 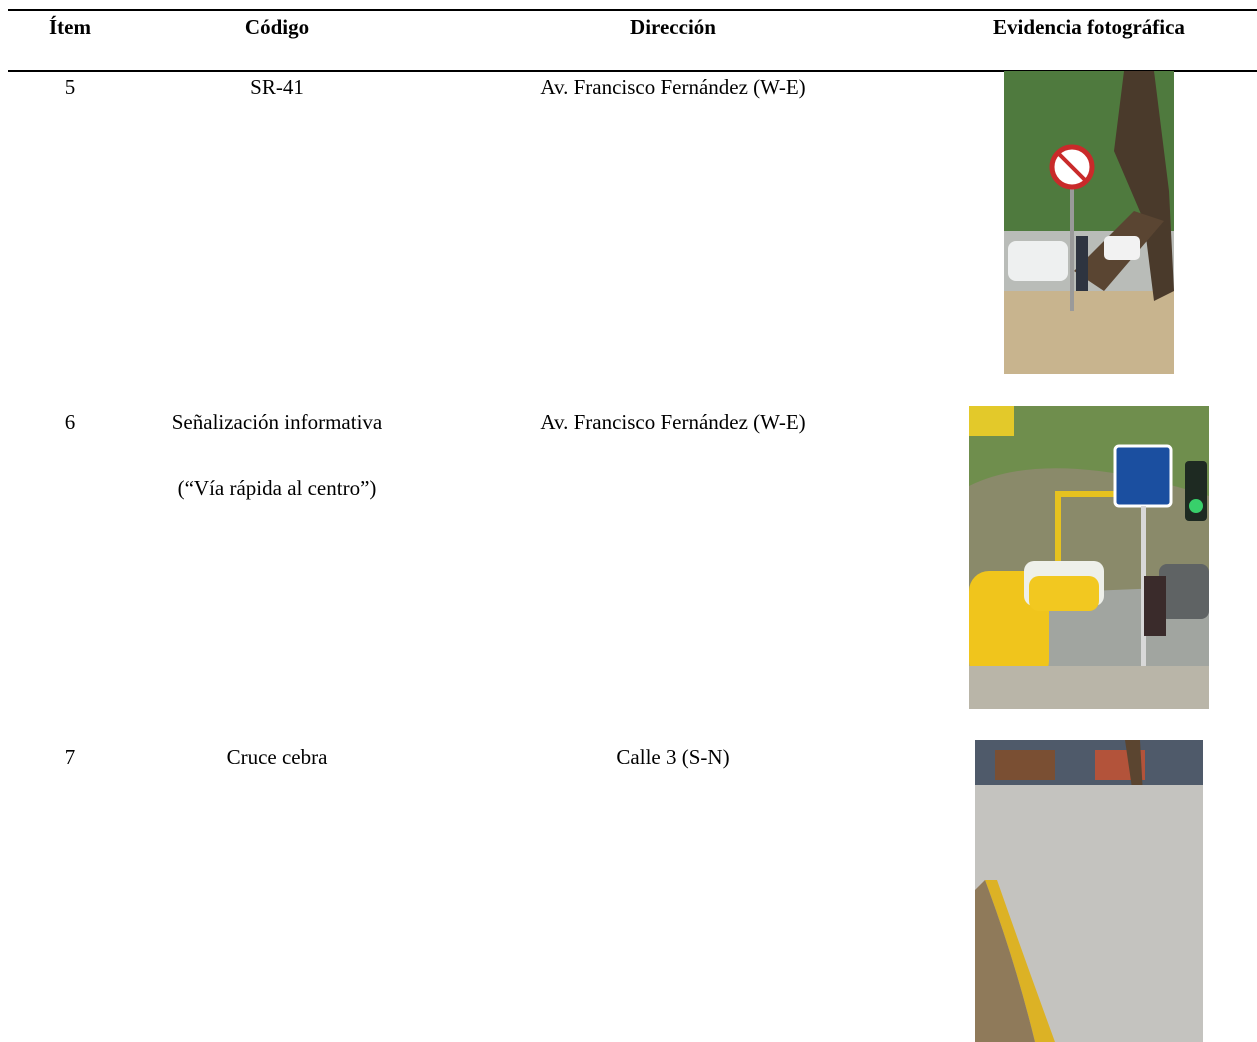 I want to click on header-cell: Ítem, so click(x=70, y=27).